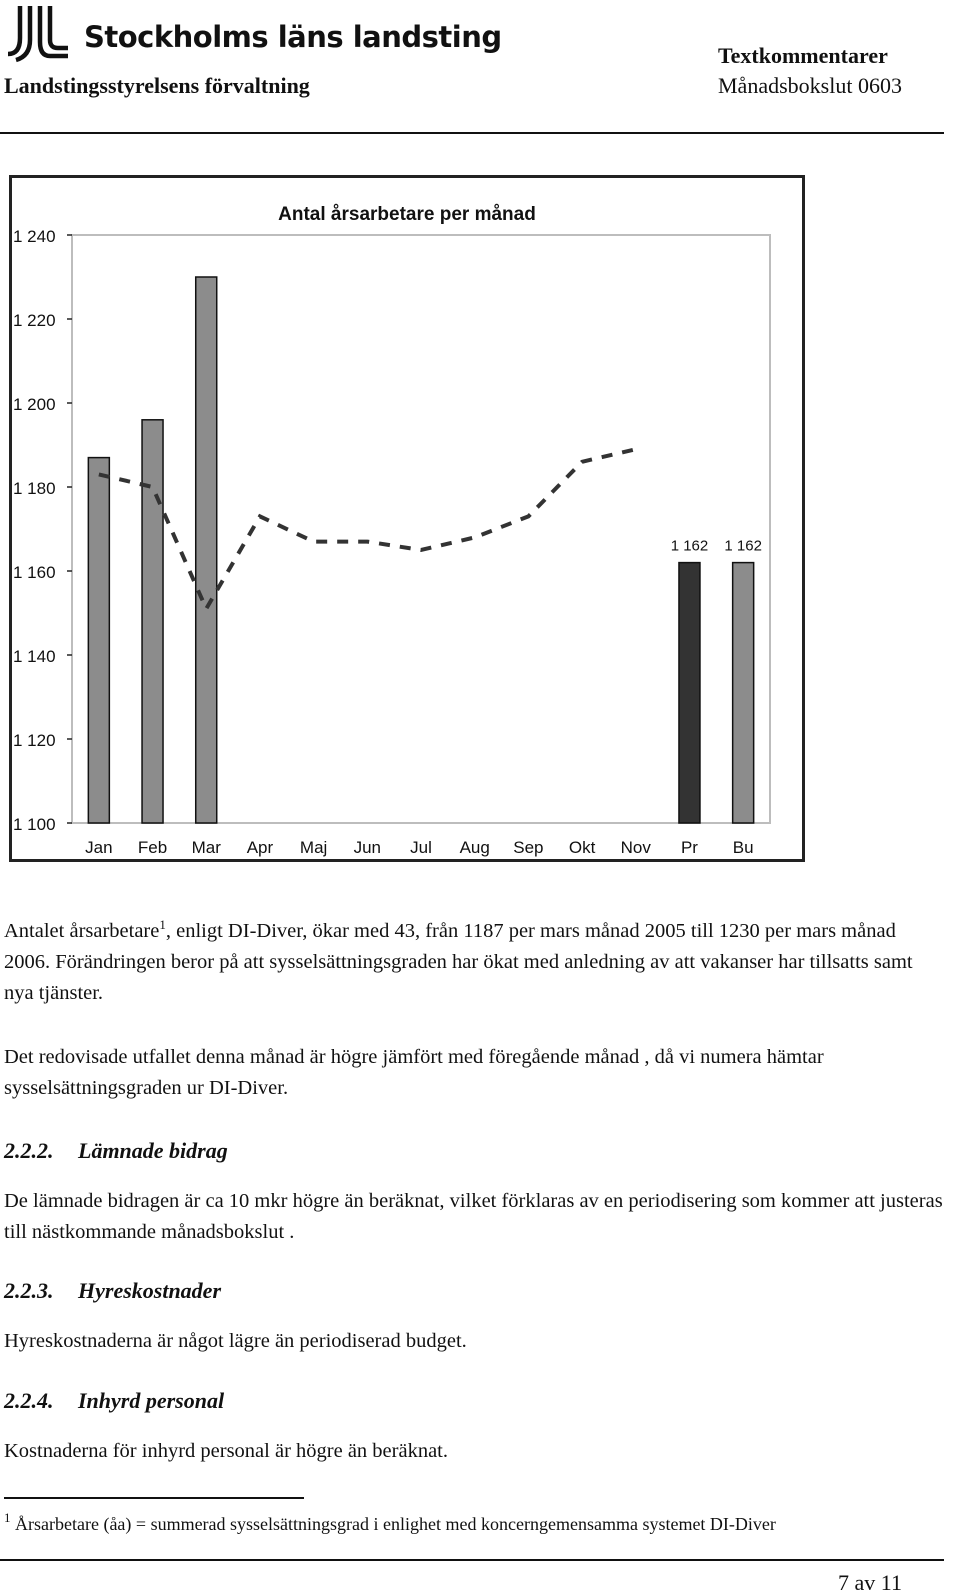  What do you see at coordinates (472, 133) in the screenshot?
I see `header-divider` at bounding box center [472, 133].